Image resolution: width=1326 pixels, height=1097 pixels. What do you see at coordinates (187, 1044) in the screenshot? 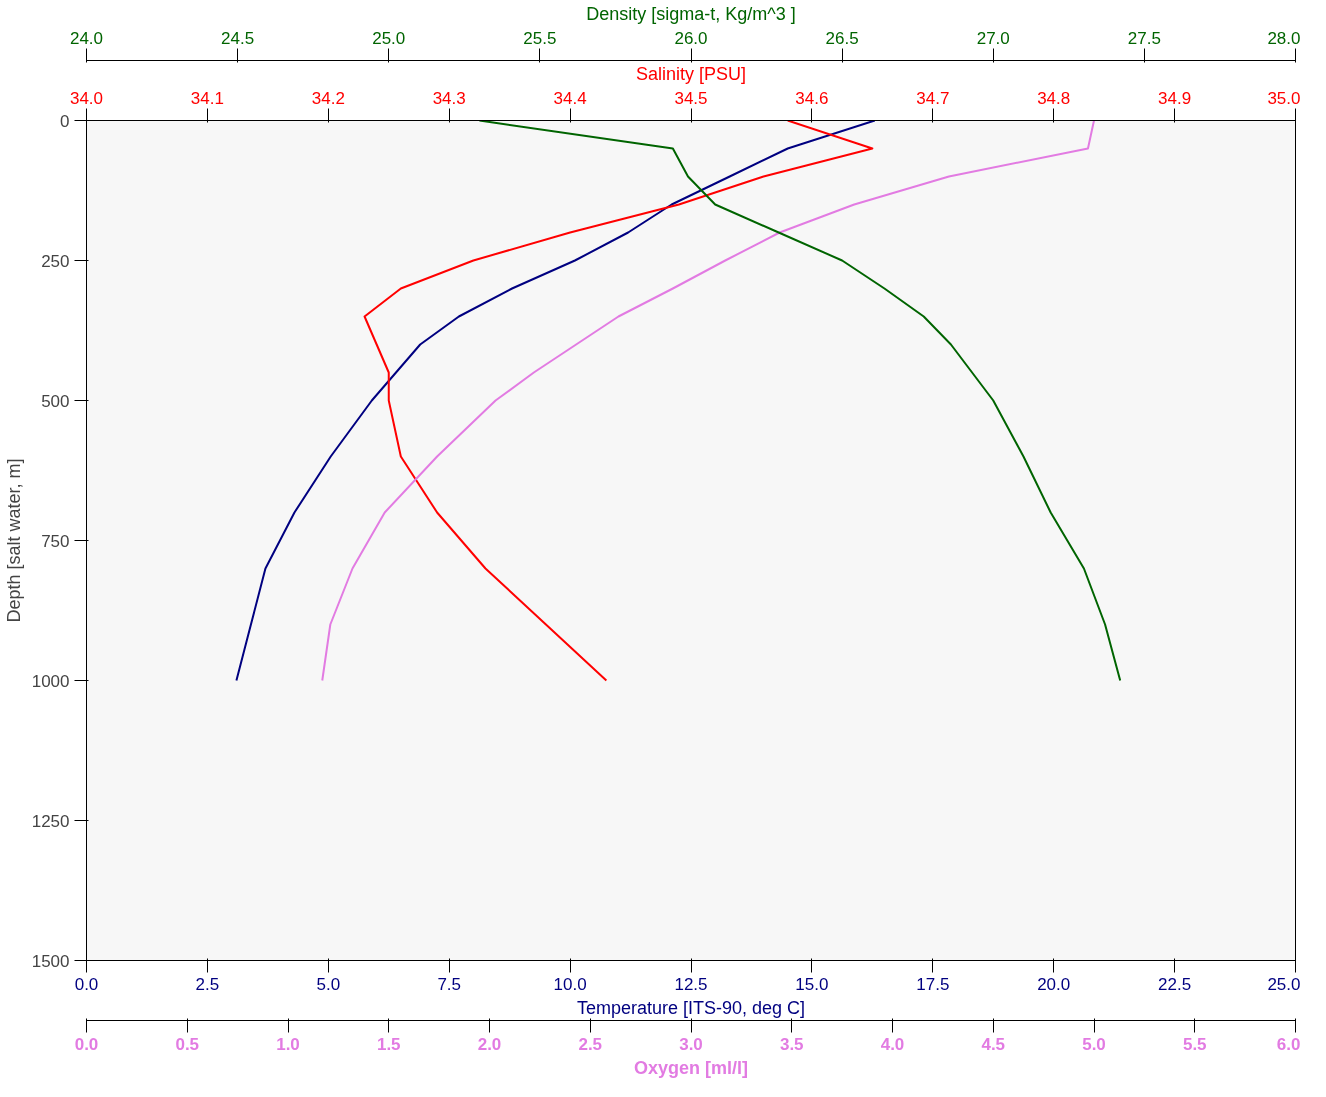
I see `x-tick-label: 0.5` at bounding box center [187, 1044].